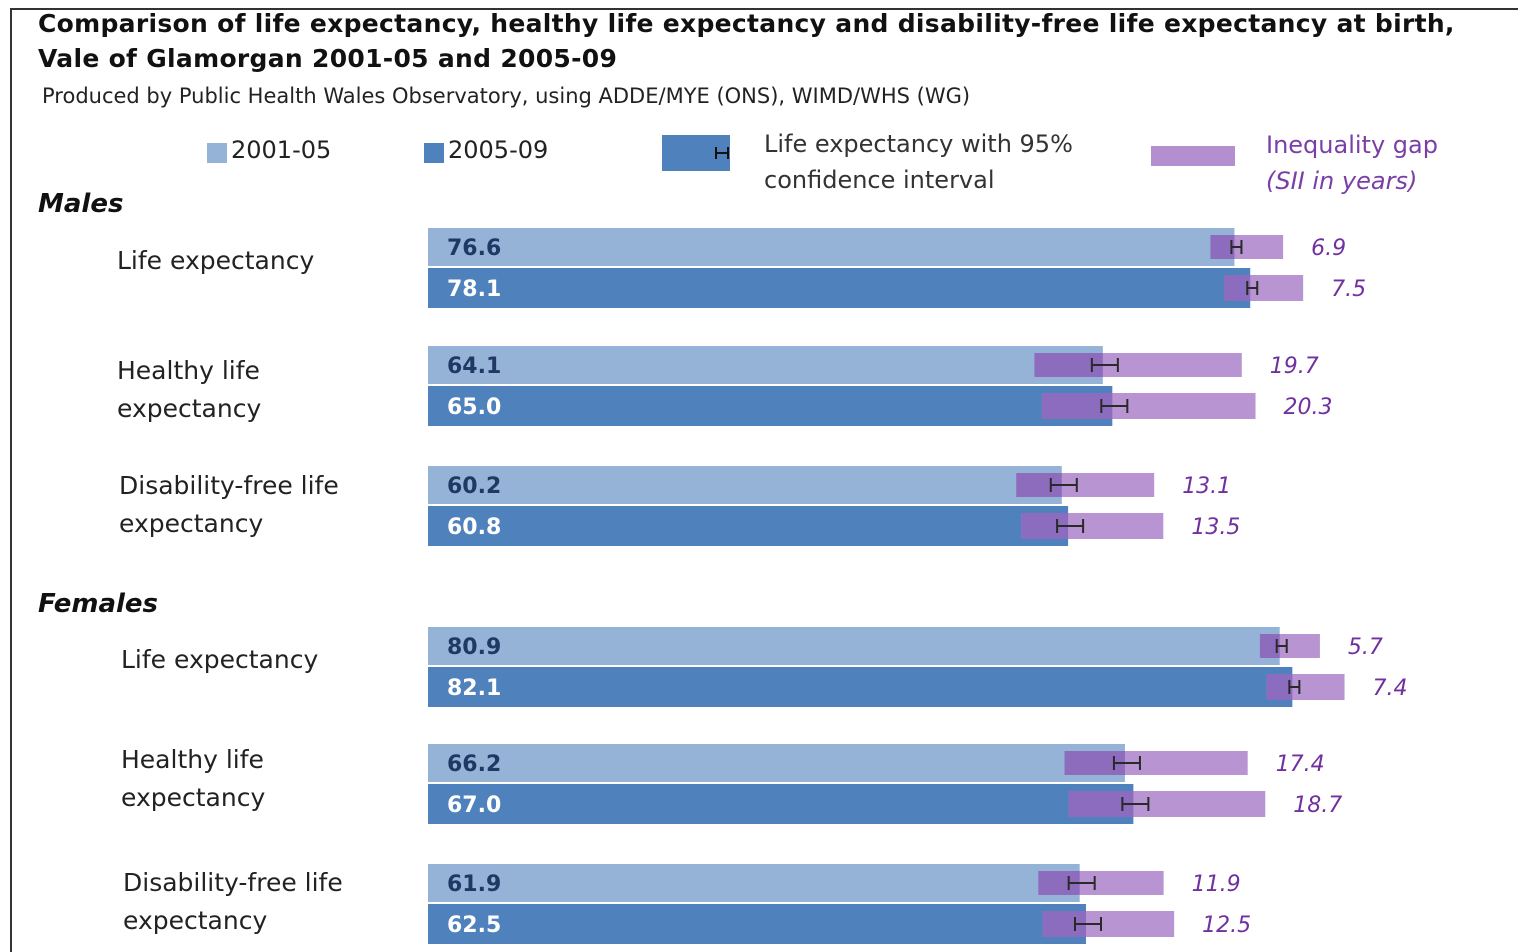 This screenshot has width=1518, height=952. I want to click on legend-gap-subtitle: (SII in years), so click(1342, 181).